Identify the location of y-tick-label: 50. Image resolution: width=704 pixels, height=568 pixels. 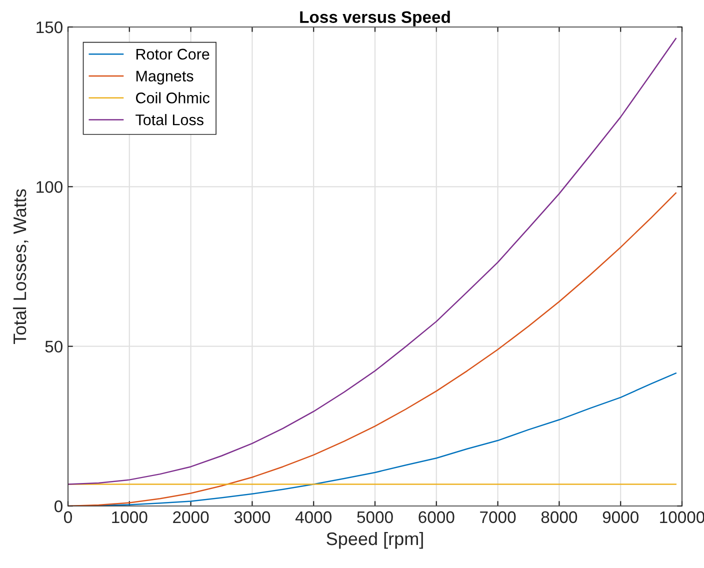
(53, 346).